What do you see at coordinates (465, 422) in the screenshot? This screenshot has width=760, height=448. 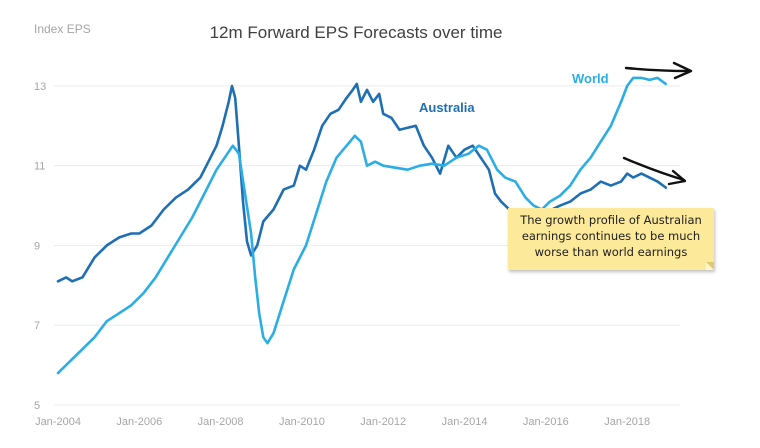 I see `x-tick-label: Jan-2014` at bounding box center [465, 422].